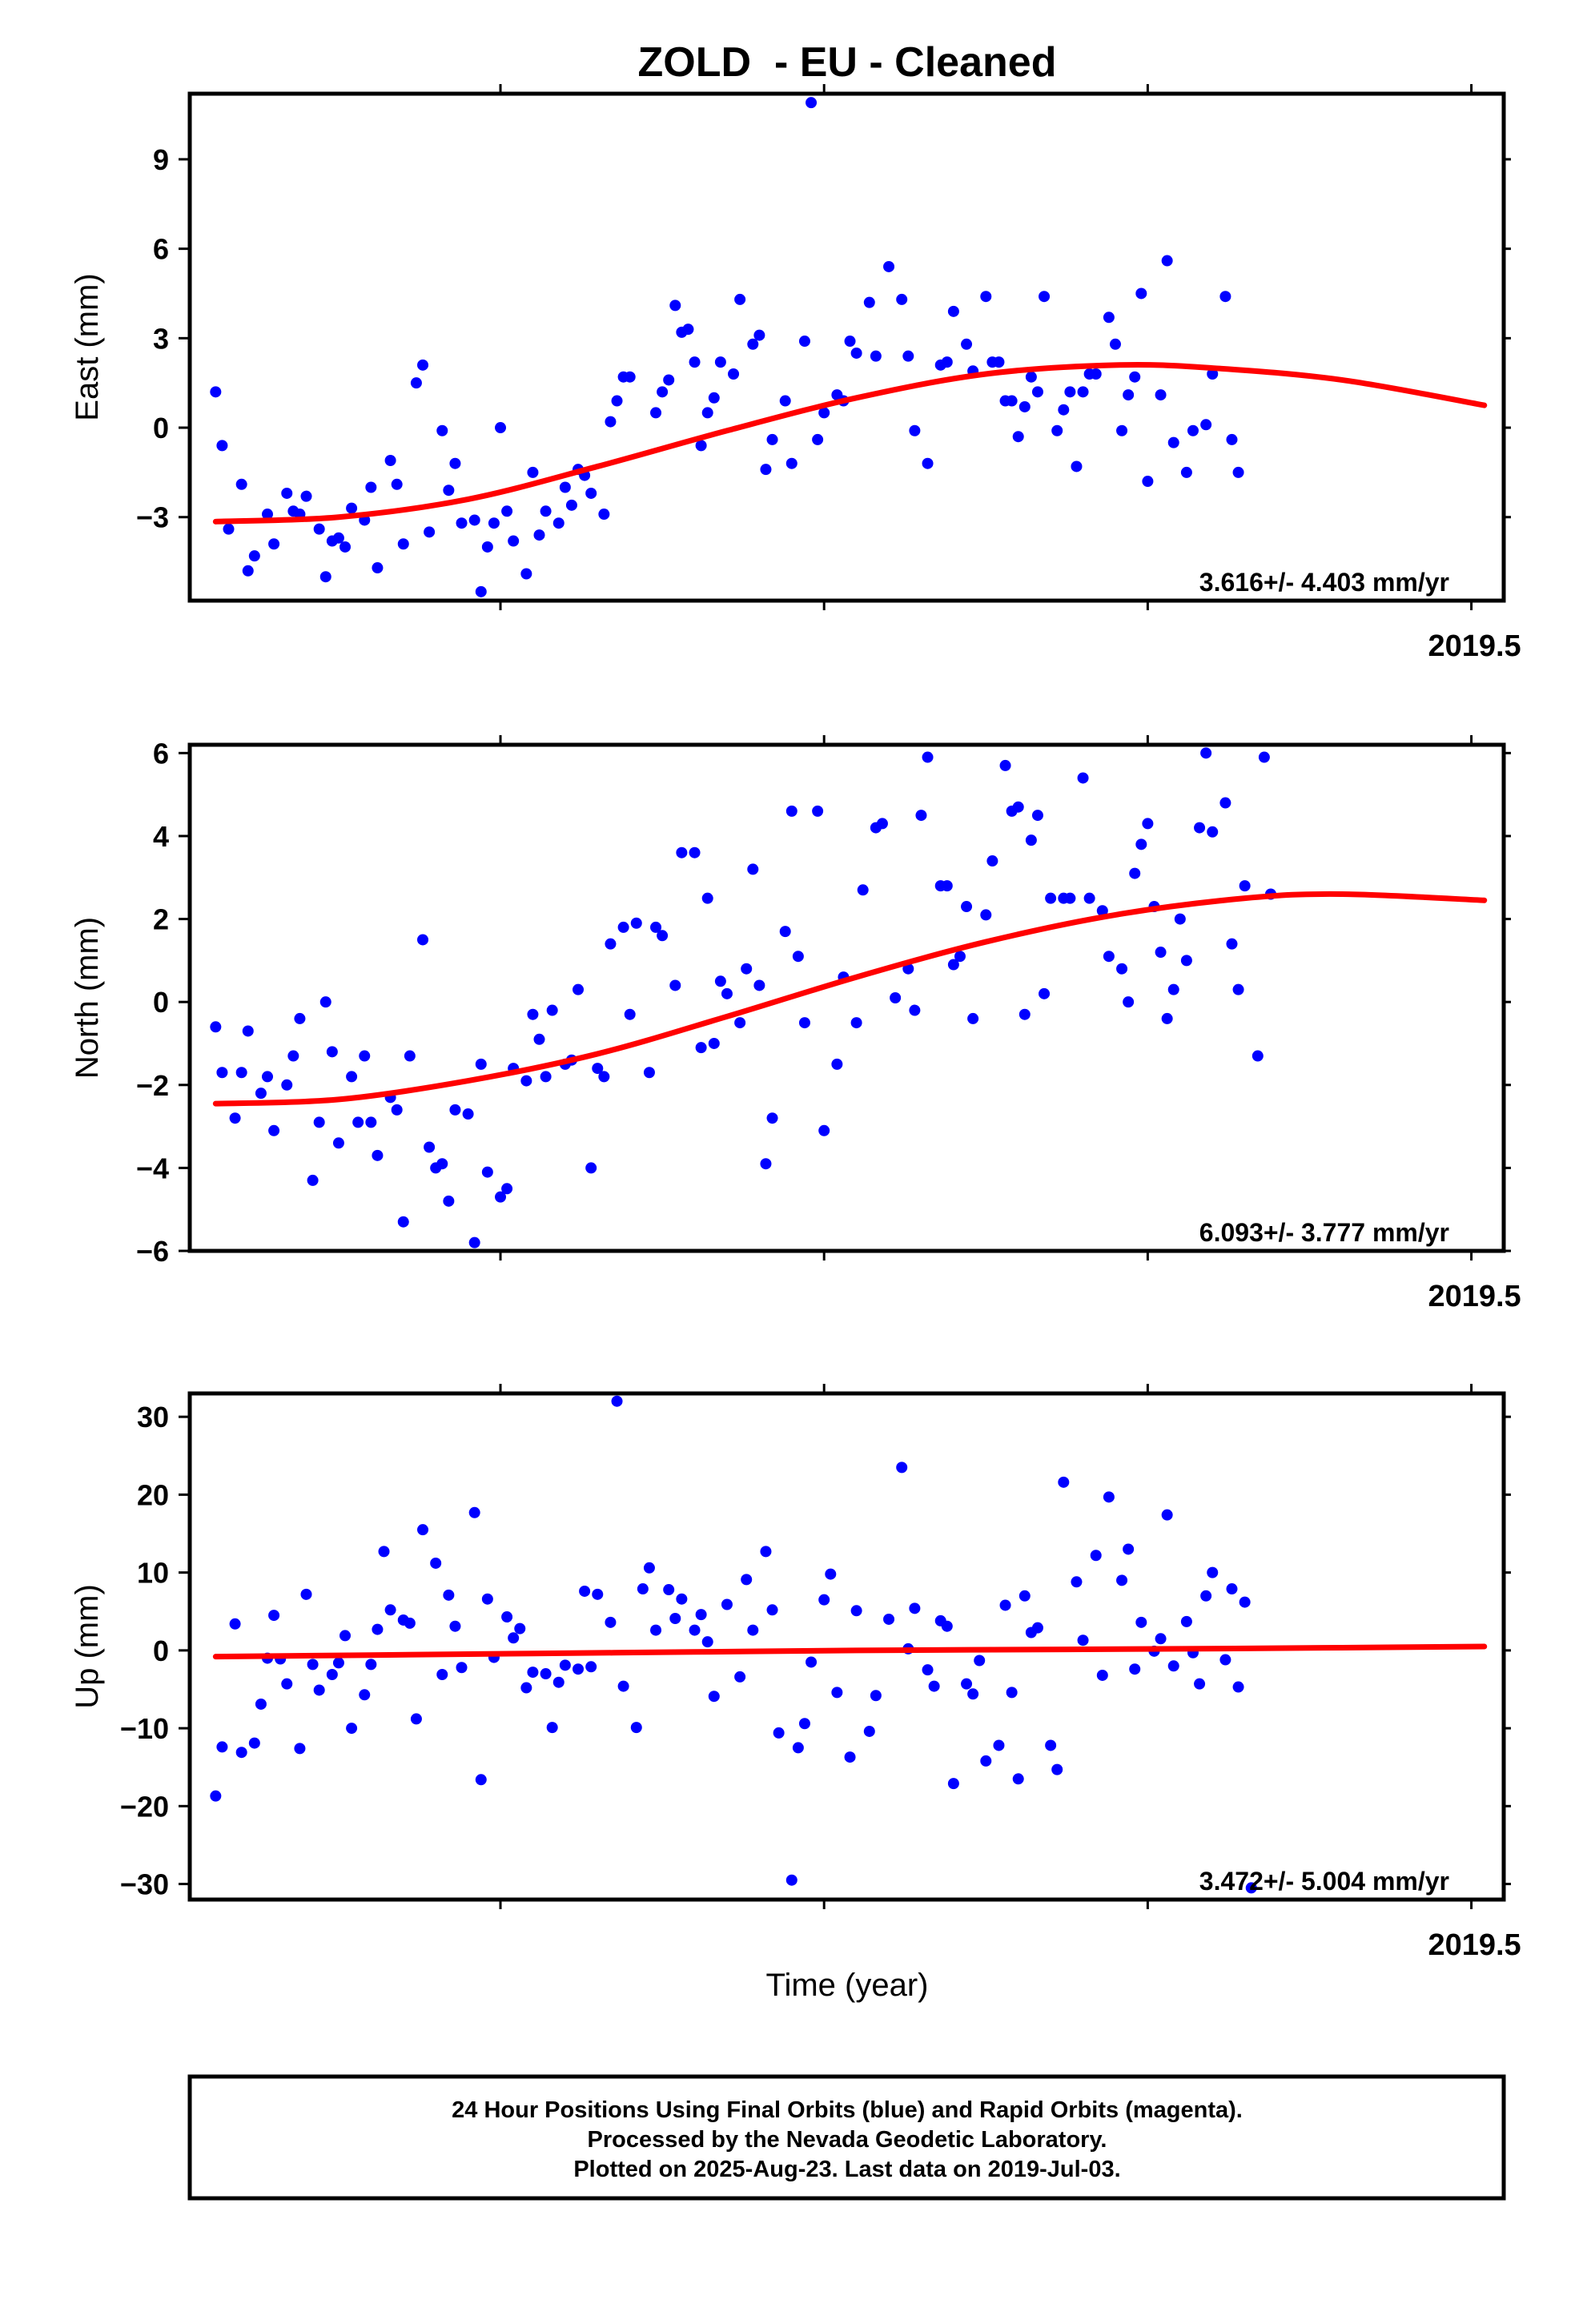 This screenshot has width=1587, height=2324. What do you see at coordinates (1474, 1296) in the screenshot?
I see `north-x-tick-label: 2019.5` at bounding box center [1474, 1296].